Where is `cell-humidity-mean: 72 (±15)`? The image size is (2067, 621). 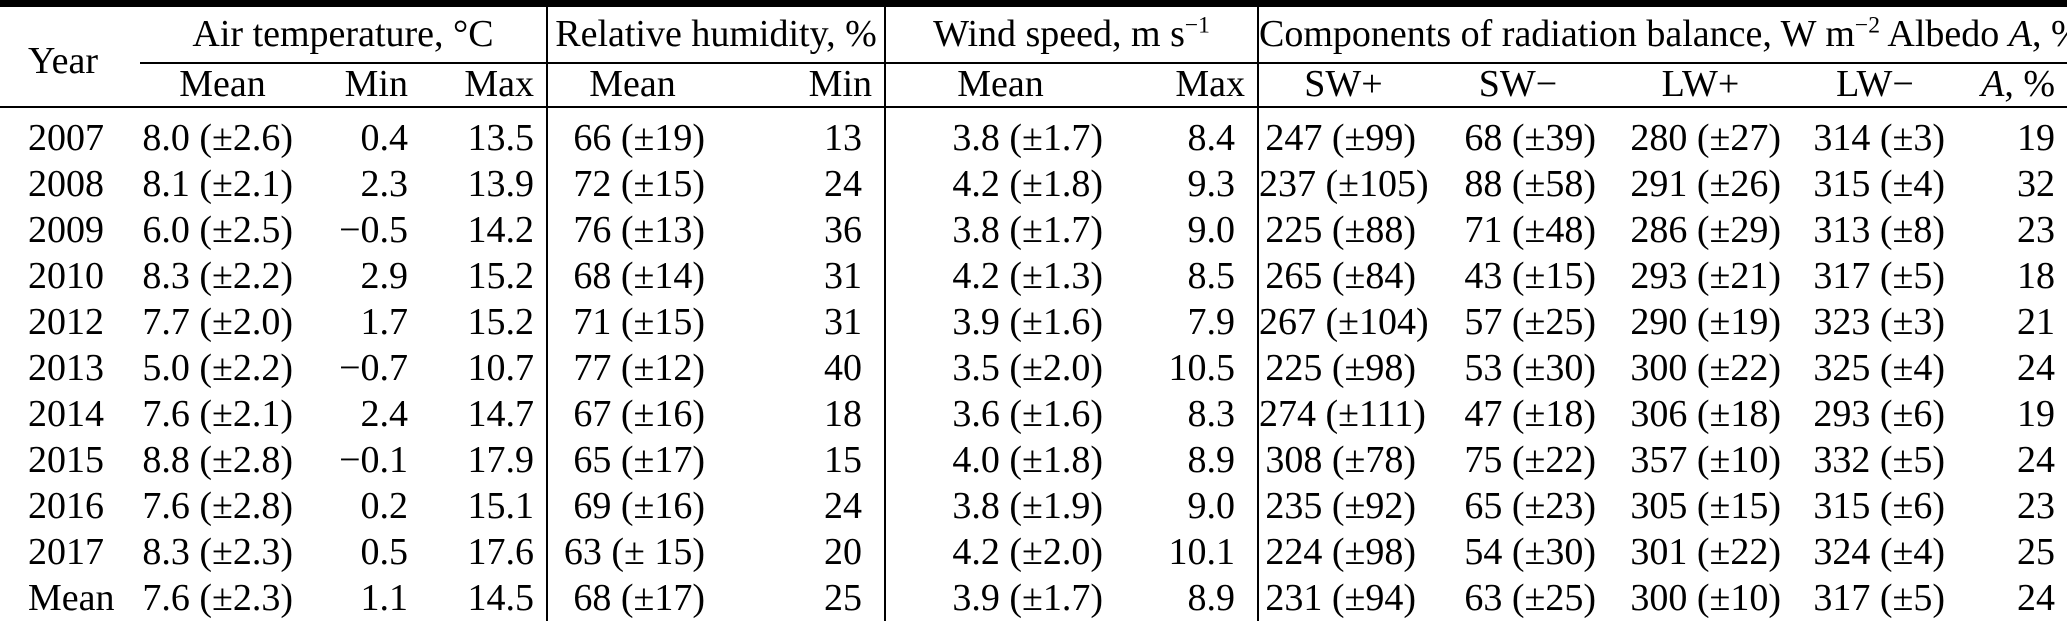
cell-humidity-mean: 72 (±15) is located at coordinates (639, 184).